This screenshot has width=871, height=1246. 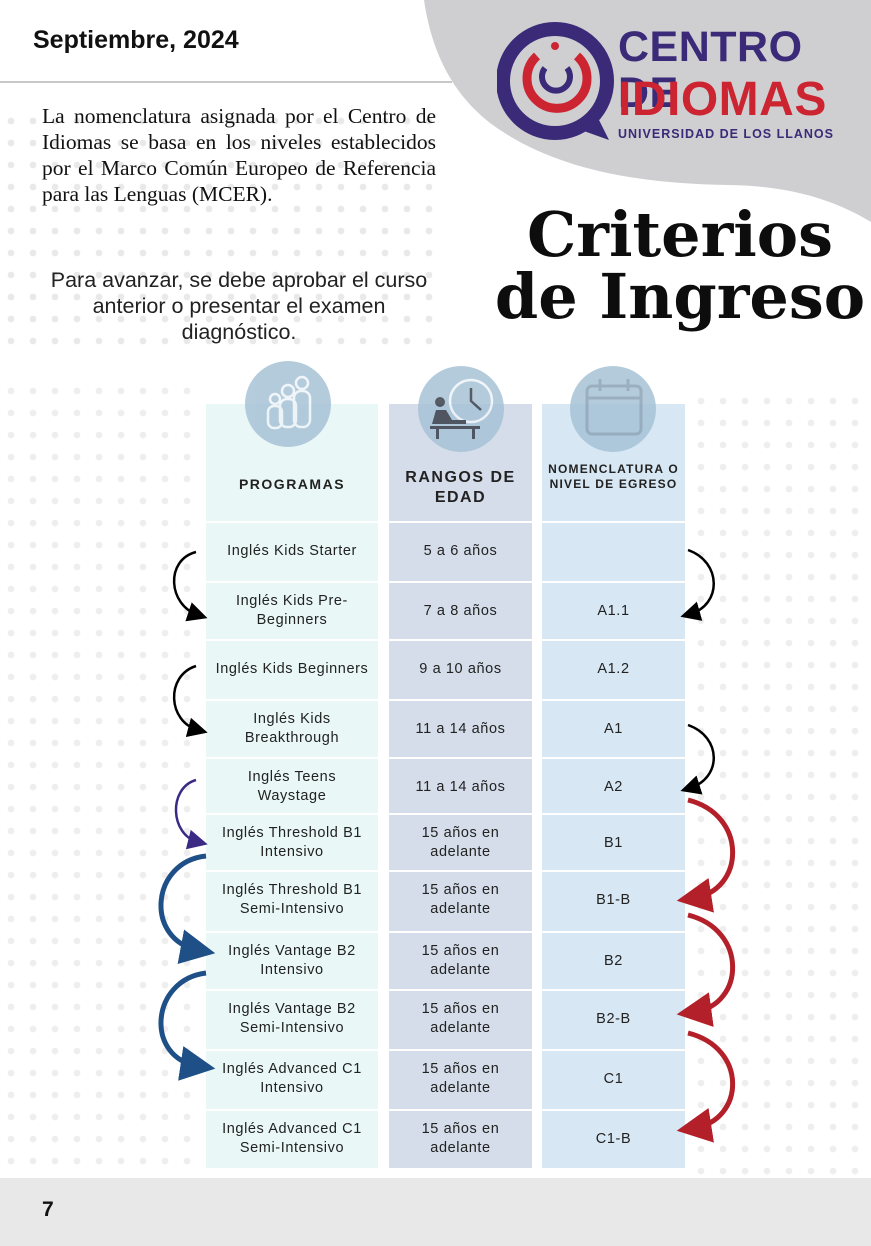 What do you see at coordinates (710, 70) in the screenshot?
I see `logo-title-line1: CENTRO DE` at bounding box center [710, 70].